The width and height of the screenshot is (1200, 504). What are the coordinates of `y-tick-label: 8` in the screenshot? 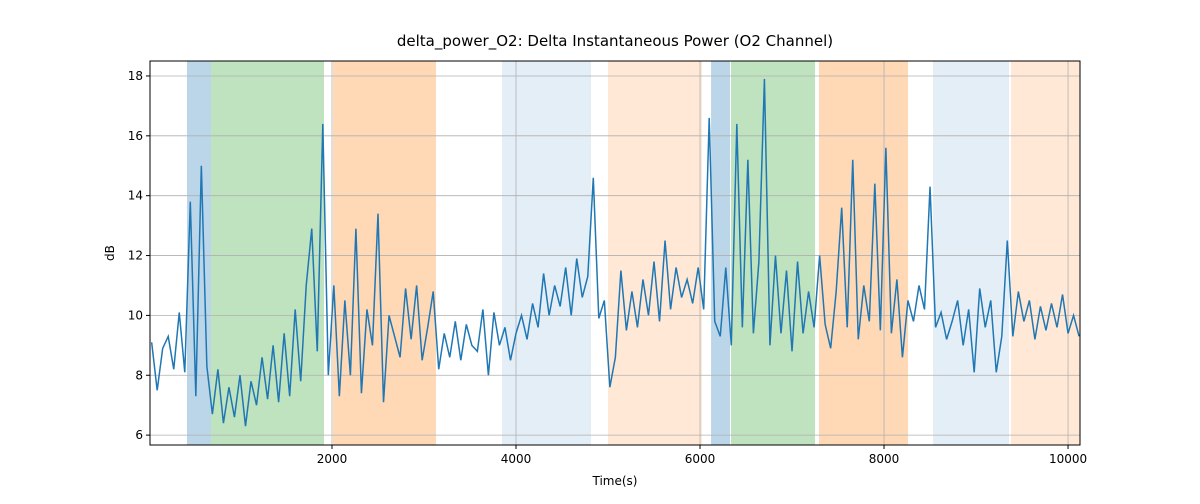 It's located at (139, 375).